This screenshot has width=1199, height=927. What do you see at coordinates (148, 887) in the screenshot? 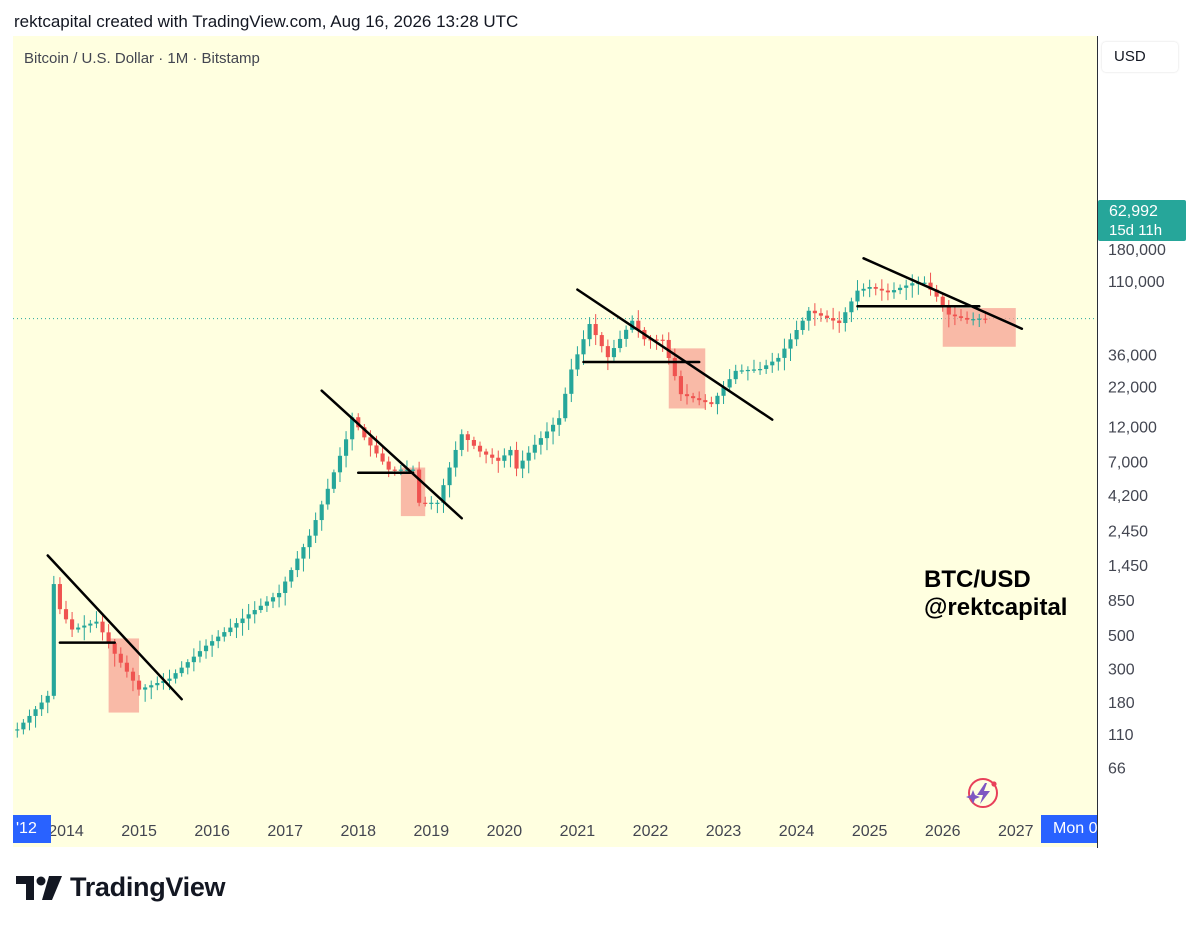
I see `brand-name: TradingView` at bounding box center [148, 887].